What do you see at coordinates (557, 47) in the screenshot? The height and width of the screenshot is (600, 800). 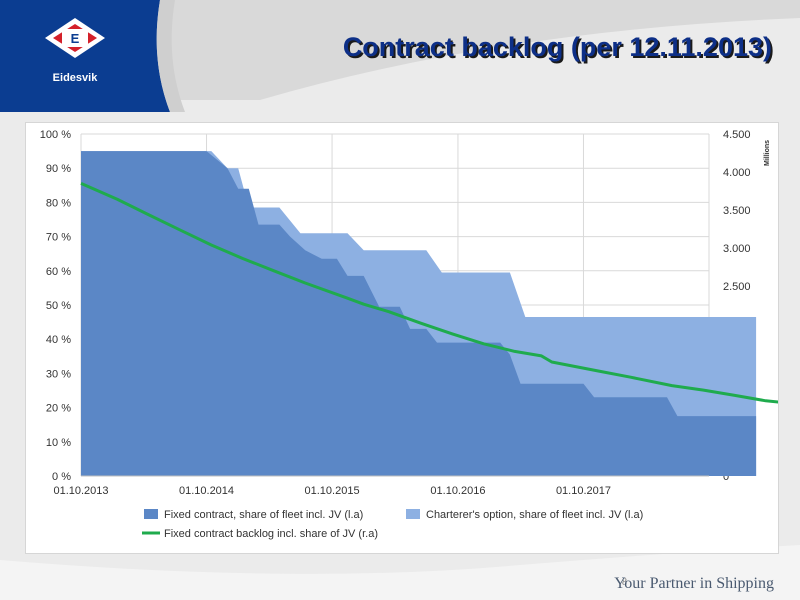 I see `slide-title: Contract backlog (per 12.11.2013)` at bounding box center [557, 47].